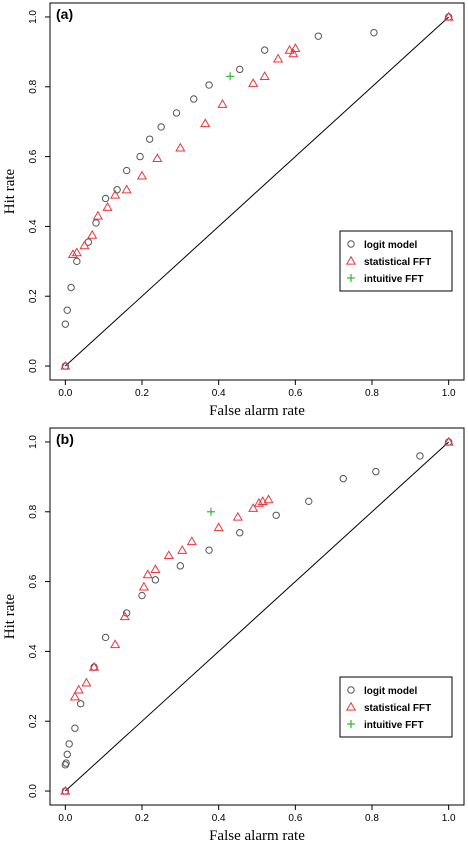 This screenshot has width=468, height=850. Describe the element at coordinates (393, 725) in the screenshot. I see `chart-b-legend-label-intuitive-fft: intuitive FFT` at that location.